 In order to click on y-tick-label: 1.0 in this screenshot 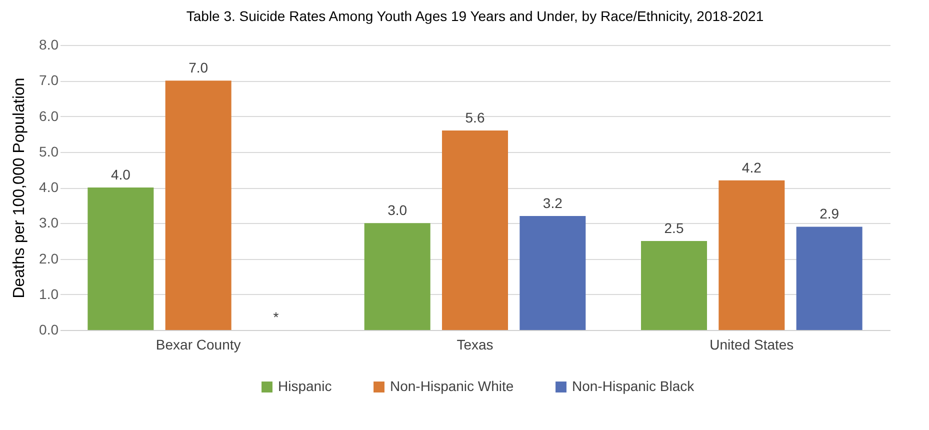, I will do `click(49, 294)`.